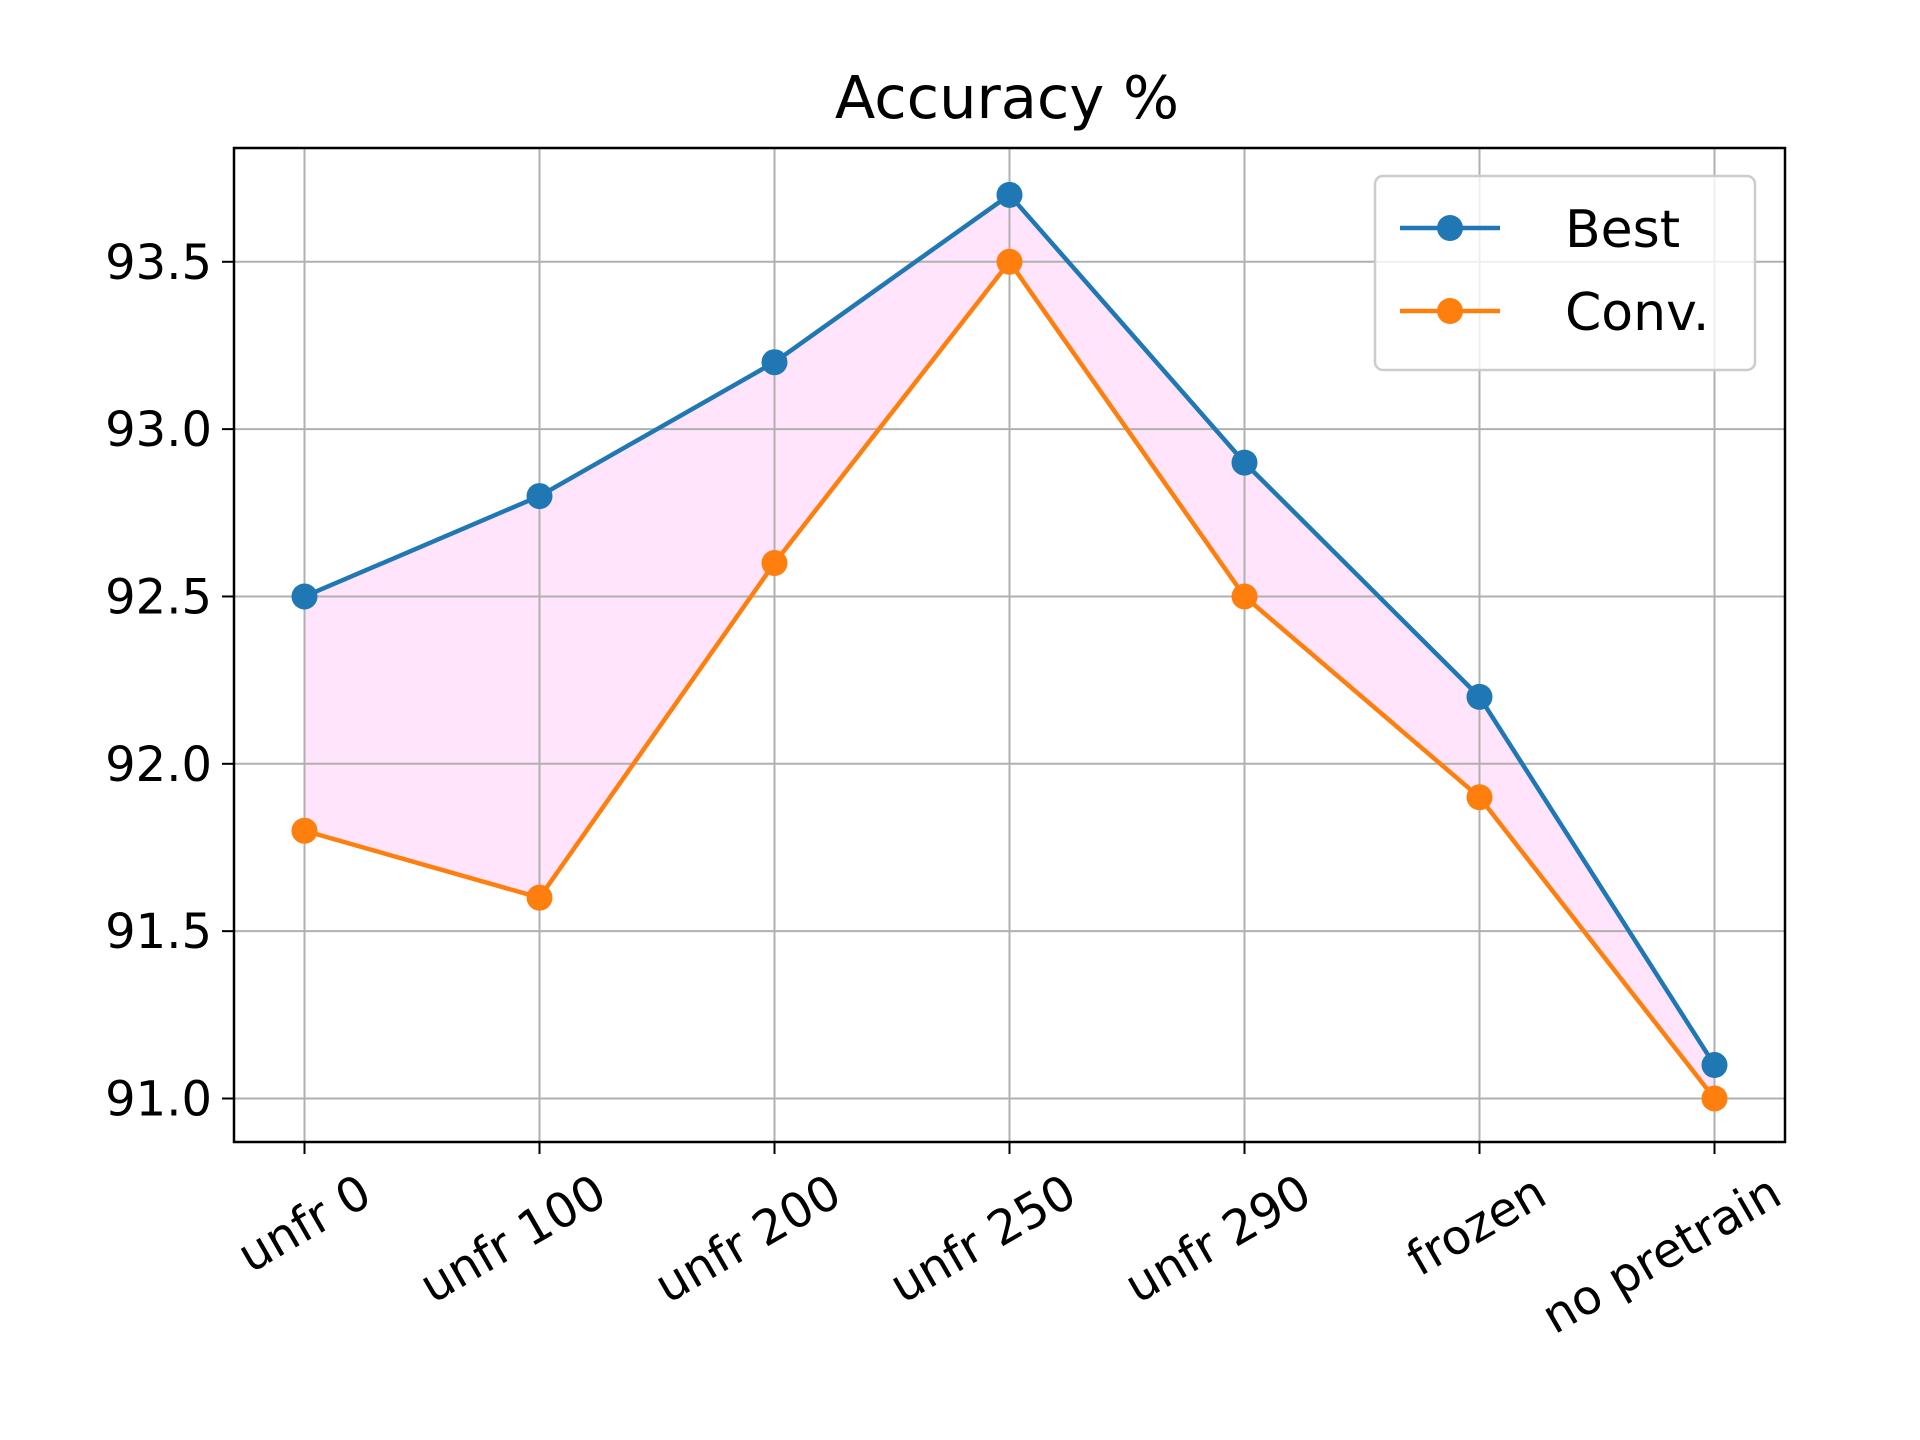 This screenshot has width=1920, height=1440. I want to click on y-tick-label: 91.5, so click(158, 932).